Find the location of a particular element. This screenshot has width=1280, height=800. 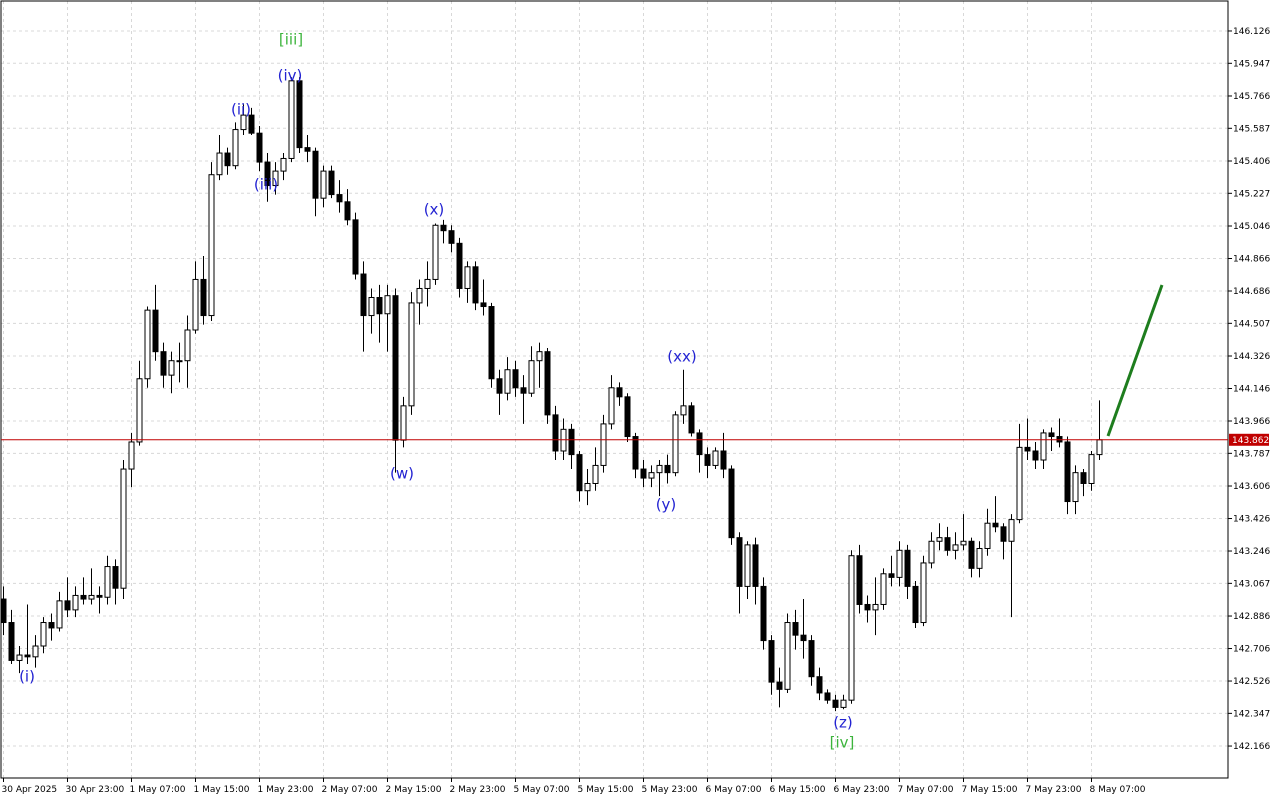

current-price-box is located at coordinates (1249, 439).